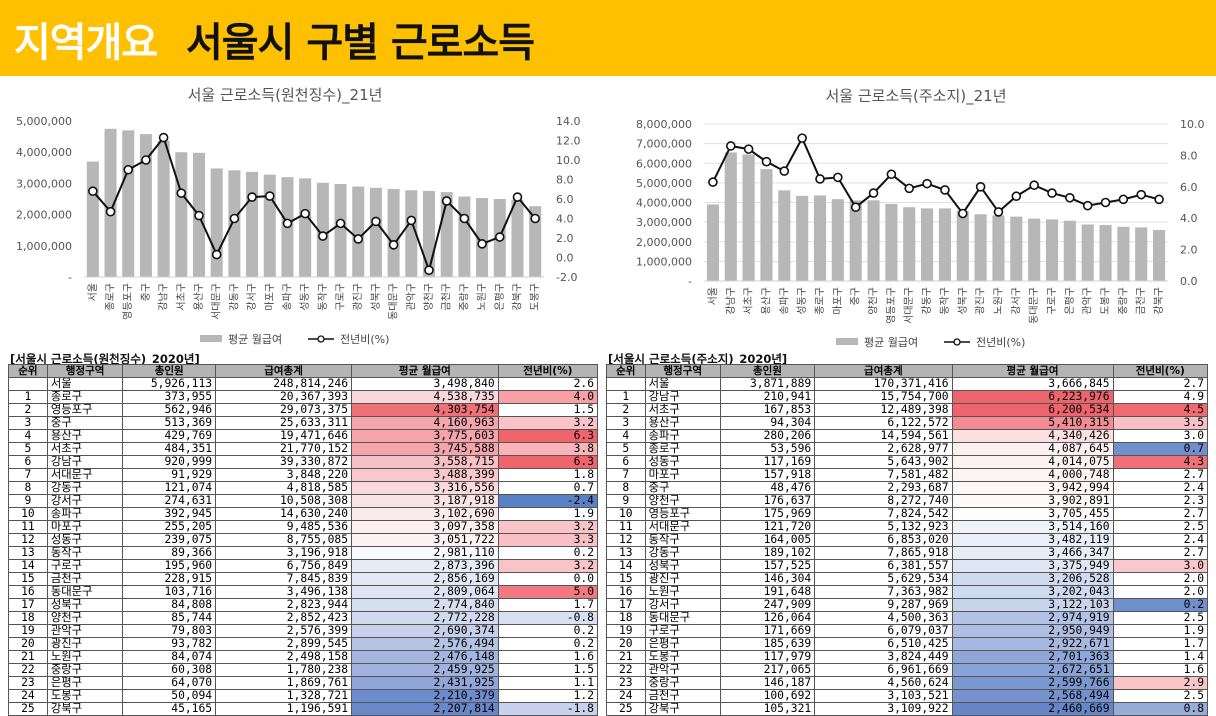 The width and height of the screenshot is (1216, 716). I want to click on table-cell: 84,074, so click(169, 657).